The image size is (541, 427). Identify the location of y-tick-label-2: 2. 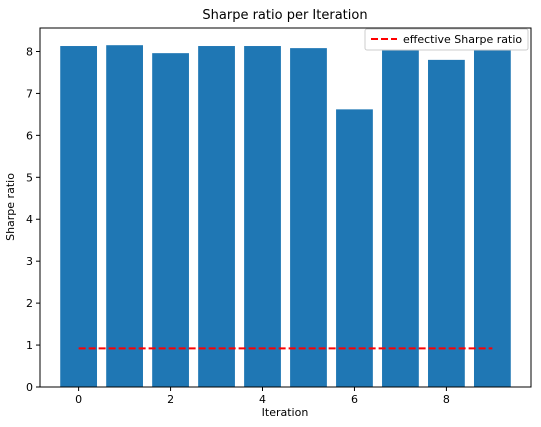
(29, 303).